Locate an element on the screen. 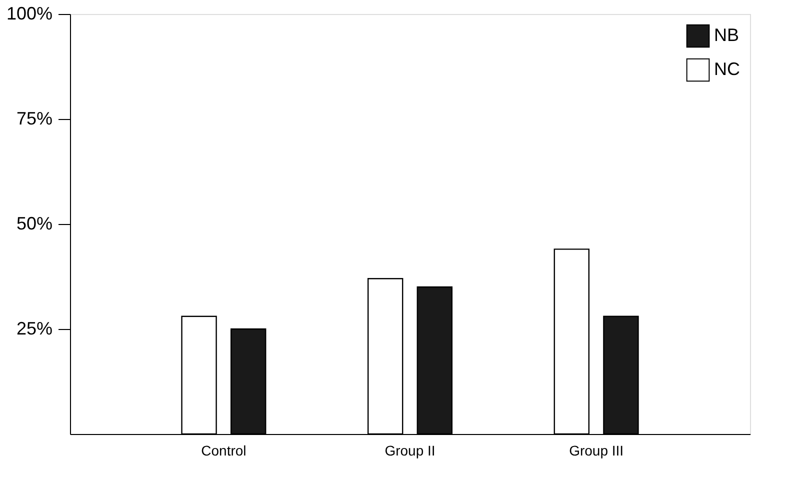  x-tick-label: Group III is located at coordinates (596, 450).